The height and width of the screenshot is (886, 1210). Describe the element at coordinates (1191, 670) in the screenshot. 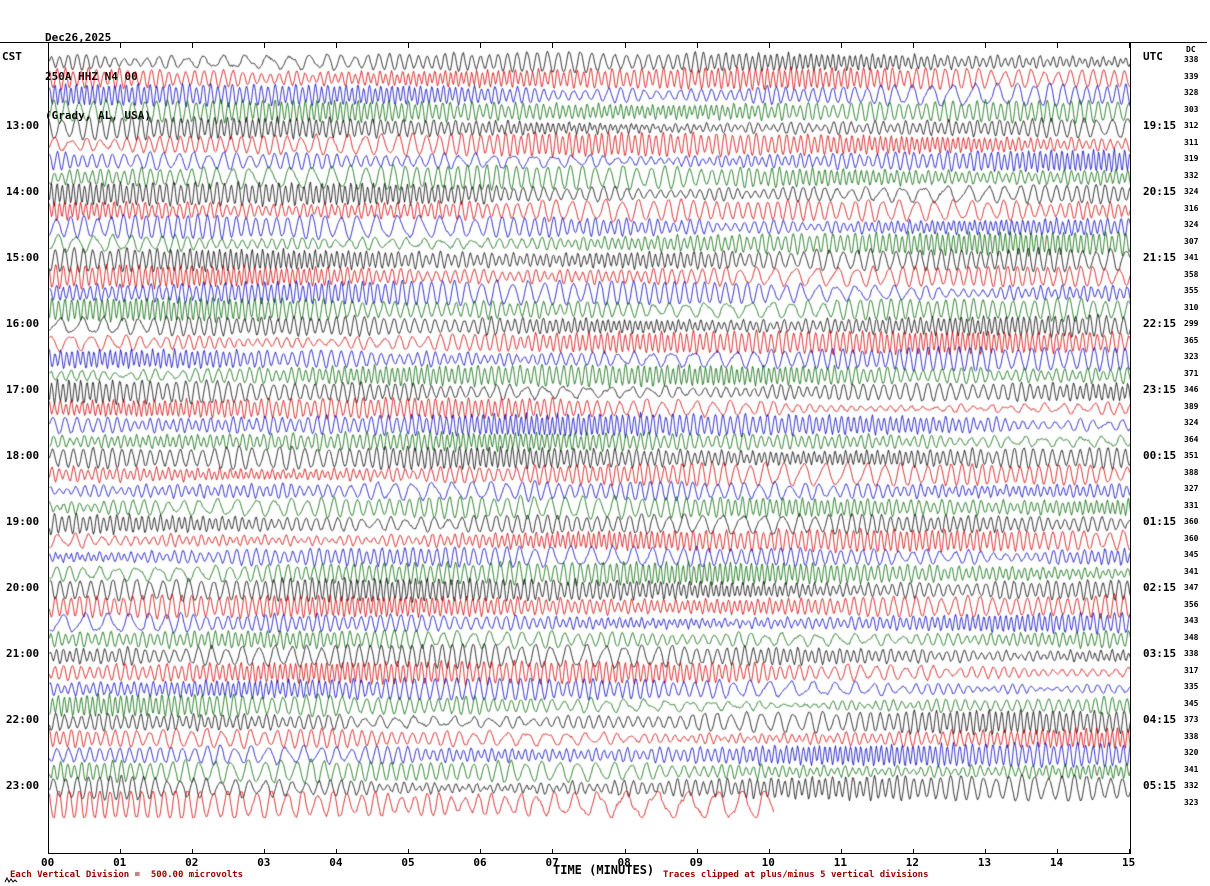

I see `dc-value: 317` at that location.